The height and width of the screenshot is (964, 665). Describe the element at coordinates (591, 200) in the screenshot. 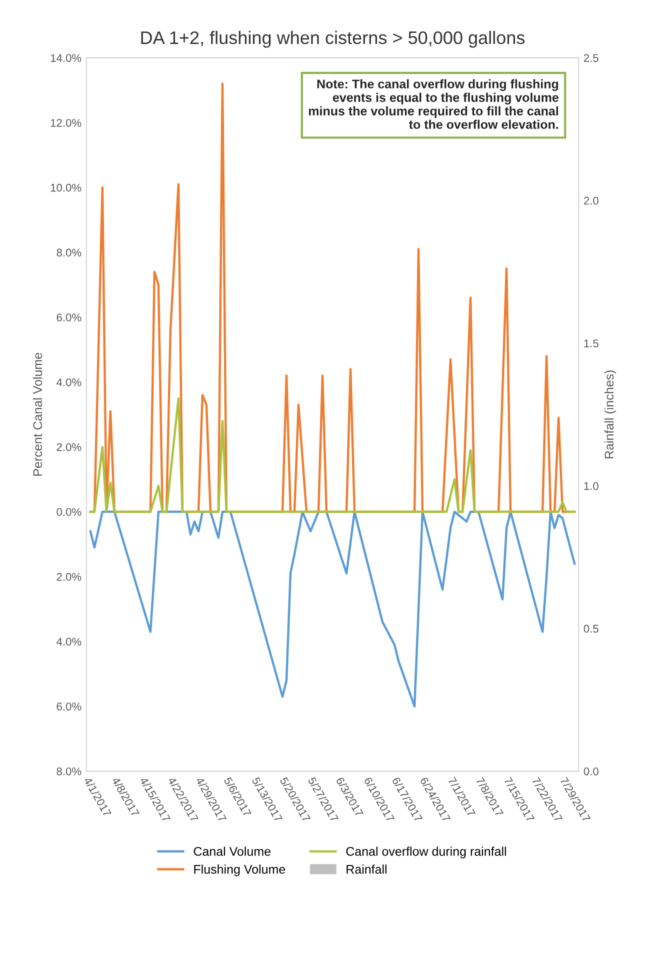

I see `y2-tick-label: 2.0` at that location.